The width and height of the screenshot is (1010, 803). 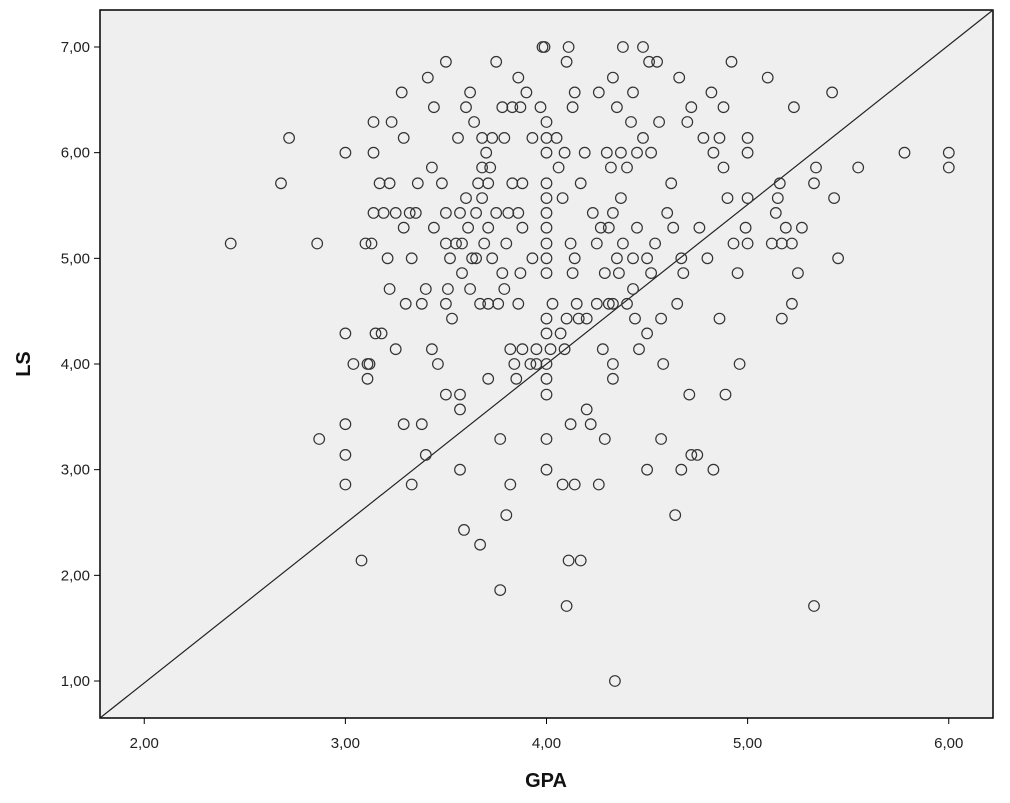 I want to click on x-tick-label: 3,00, so click(x=345, y=743).